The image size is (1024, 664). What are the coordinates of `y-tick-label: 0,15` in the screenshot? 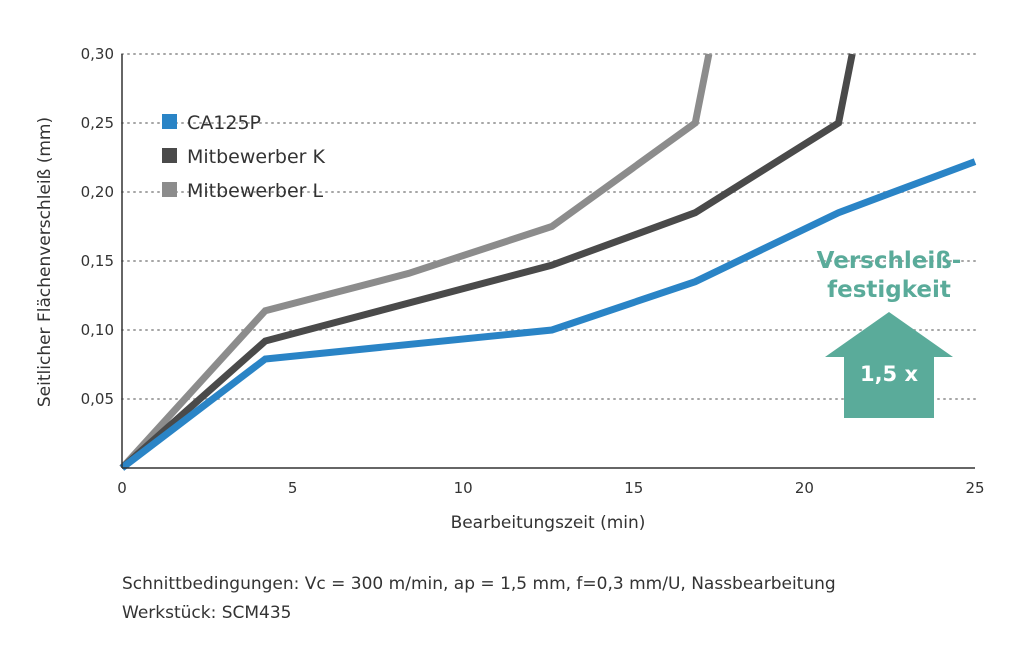 It's located at (97, 261).